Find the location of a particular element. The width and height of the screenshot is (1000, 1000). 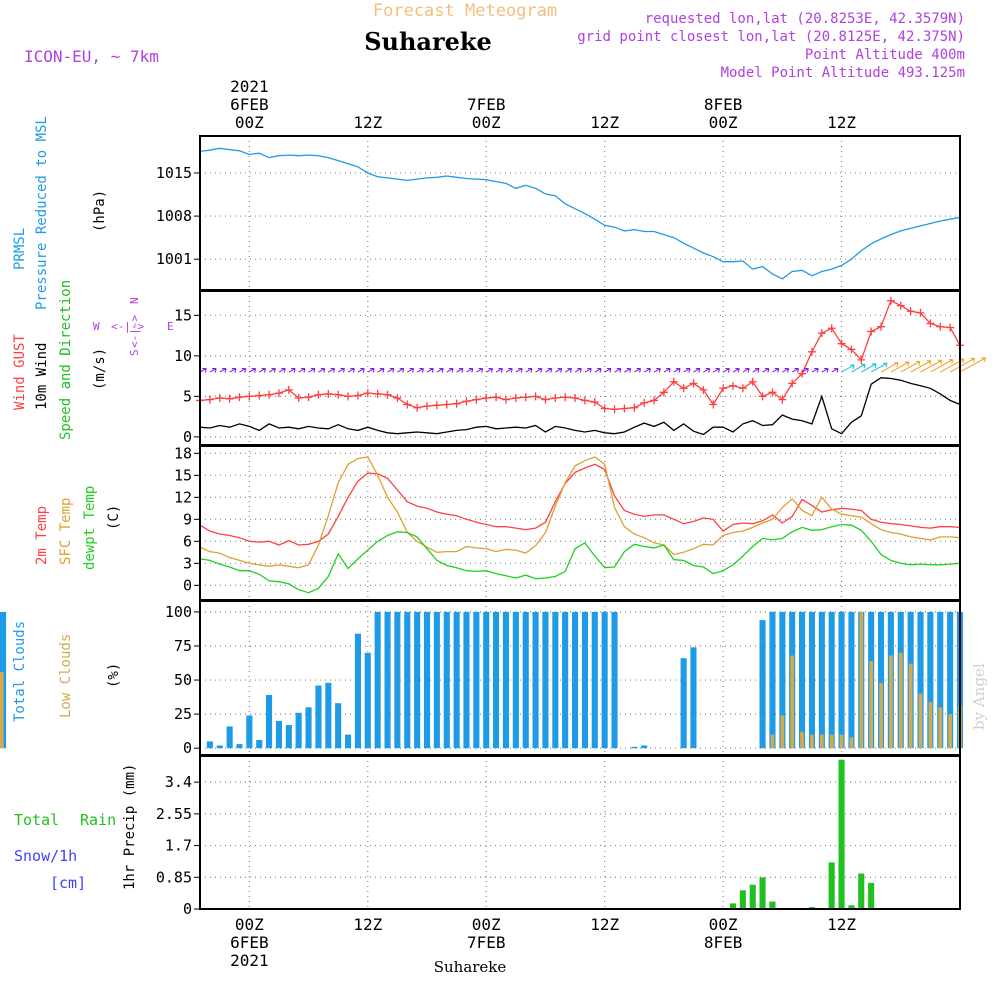

series-dewpt-temp-line is located at coordinates (580, 558).